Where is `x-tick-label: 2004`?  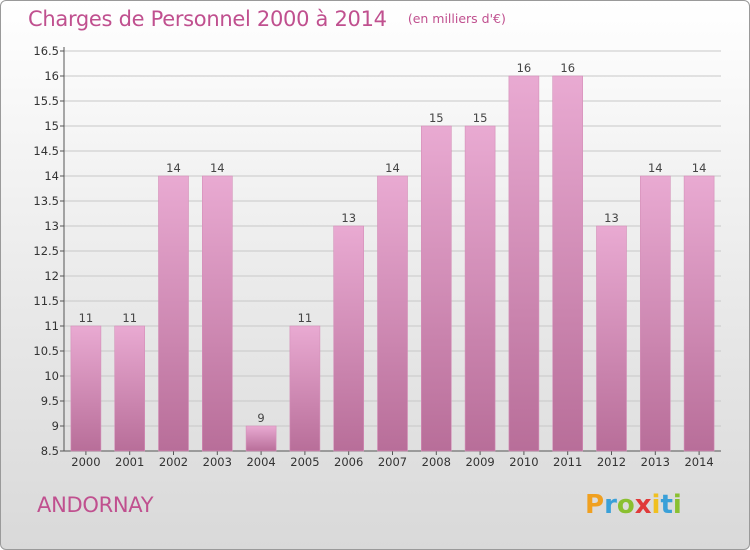 x-tick-label: 2004 is located at coordinates (260, 462).